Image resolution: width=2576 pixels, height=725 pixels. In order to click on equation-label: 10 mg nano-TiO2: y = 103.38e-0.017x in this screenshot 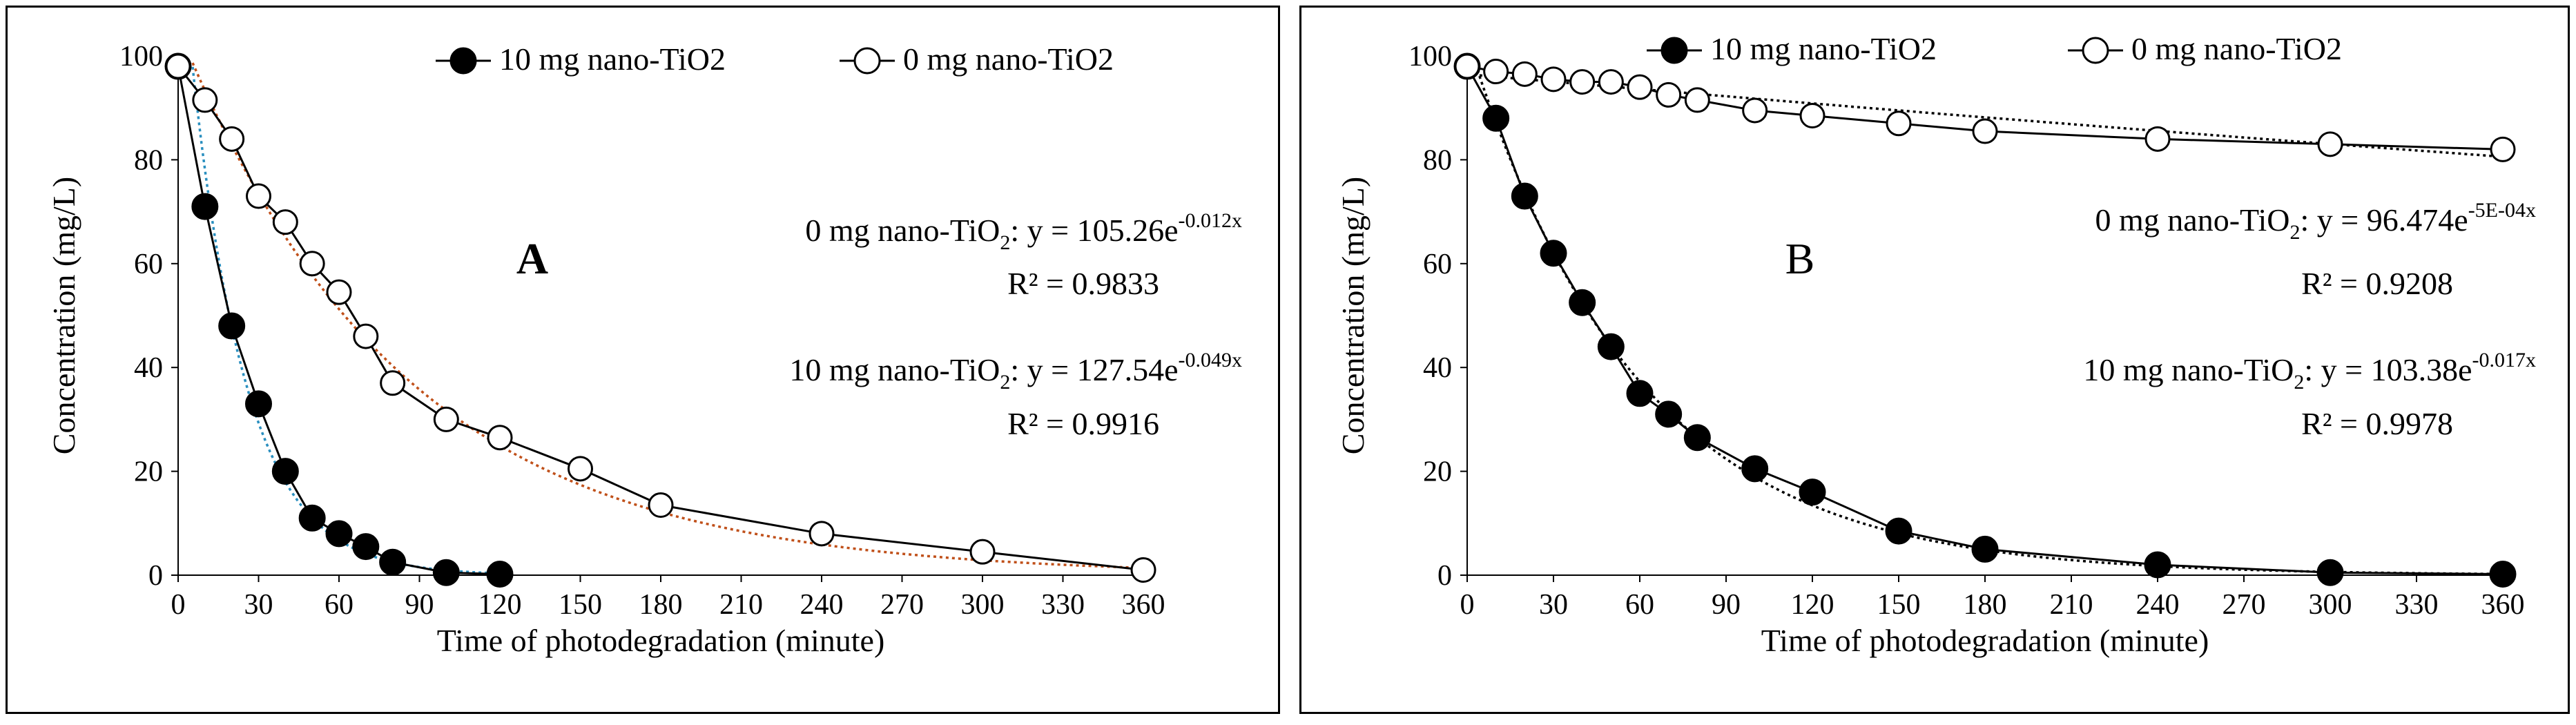, I will do `click(2310, 371)`.